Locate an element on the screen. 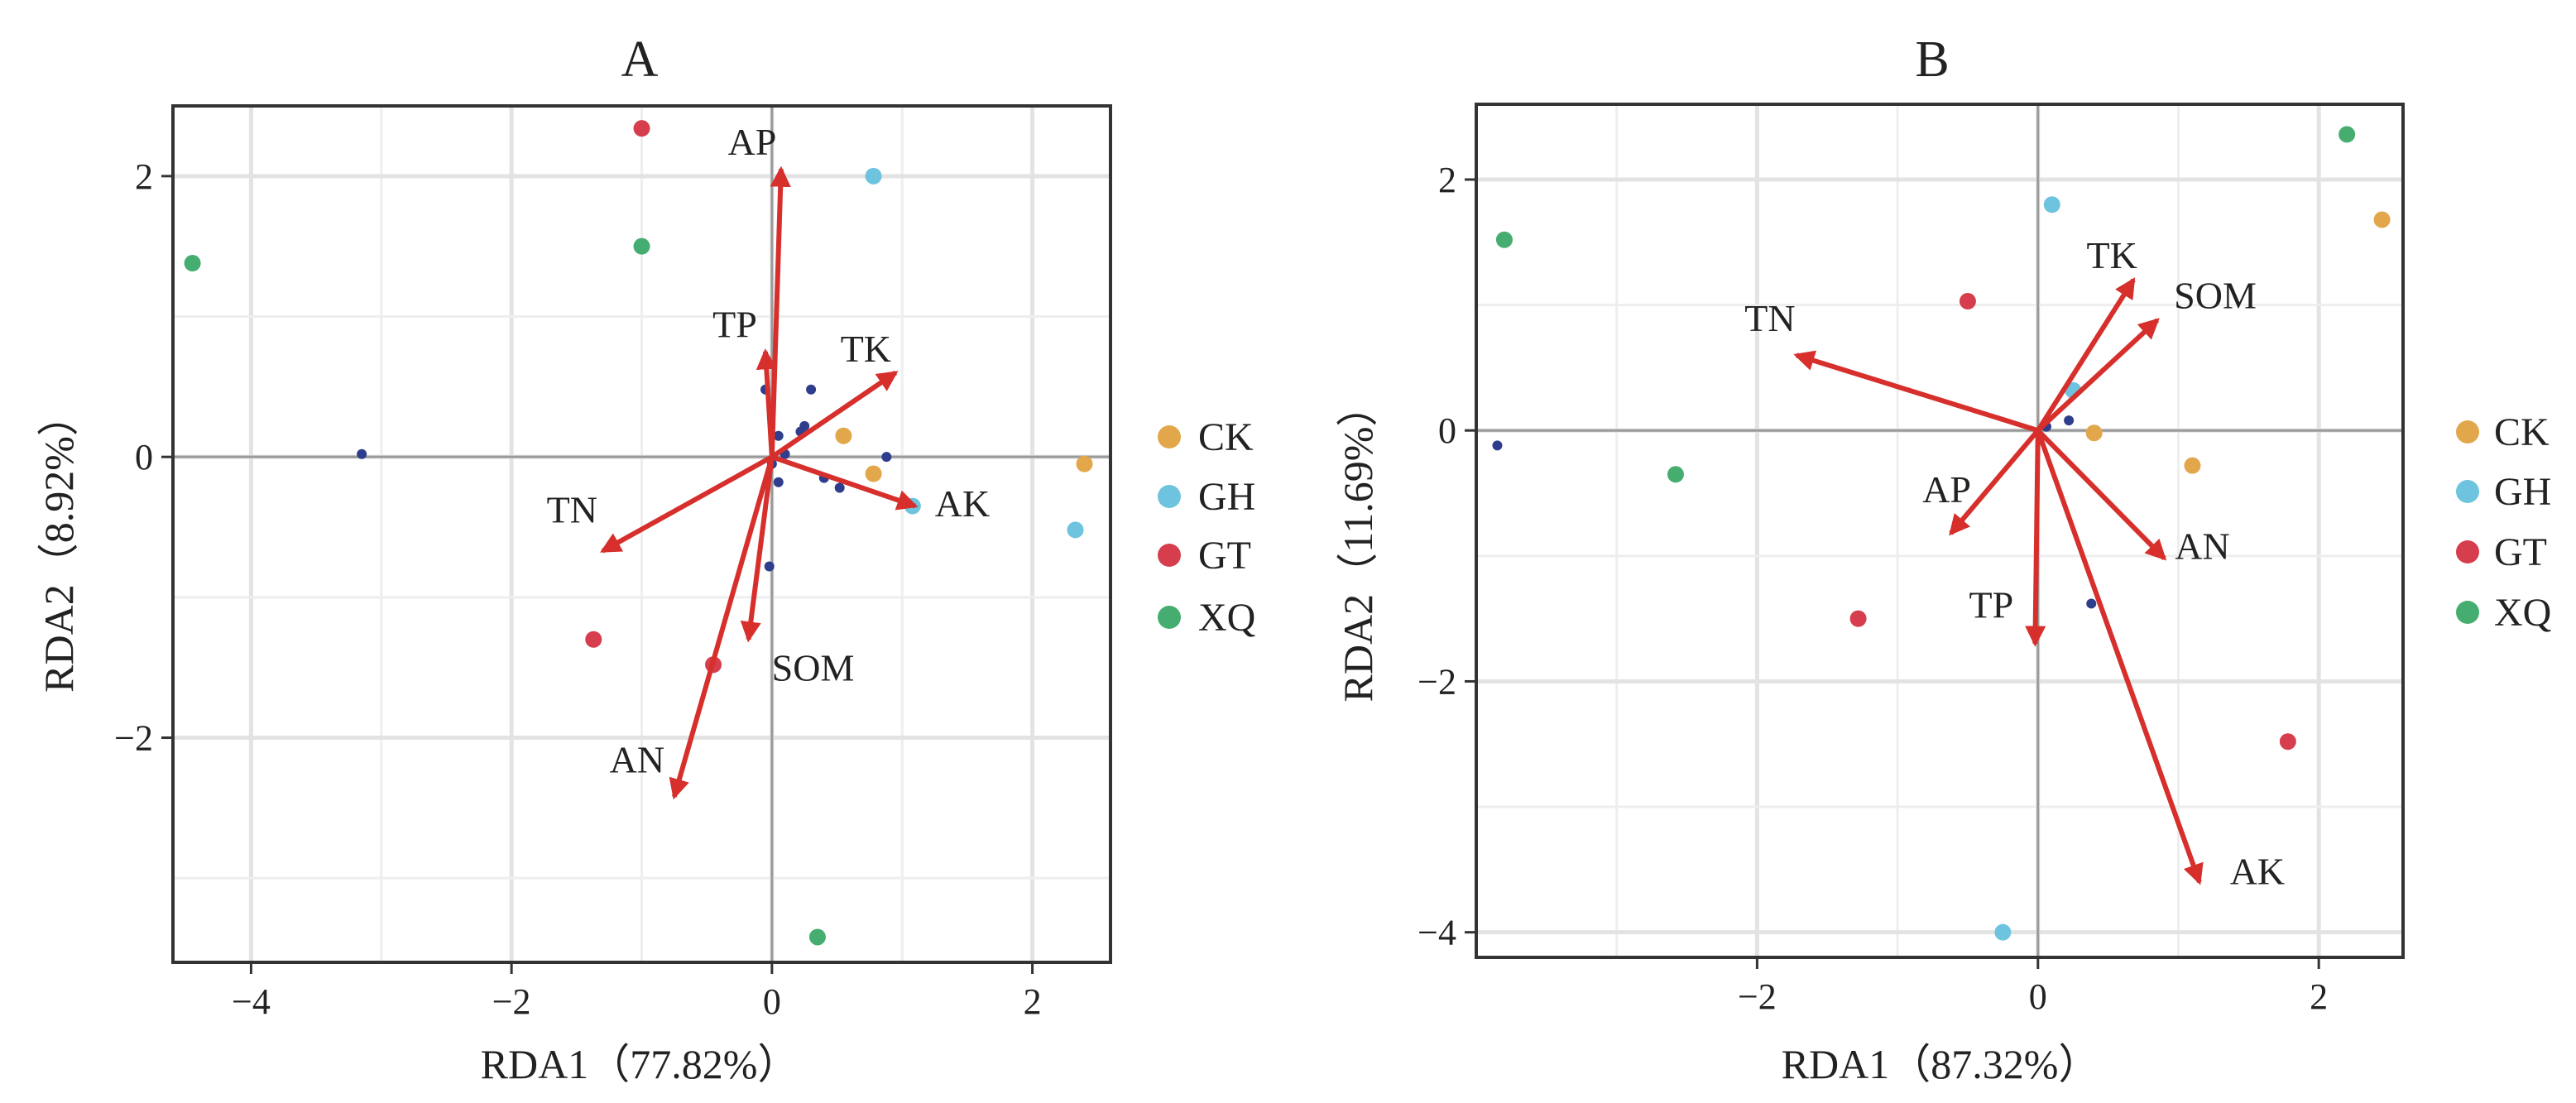  panel-a-legend-swatch-xq is located at coordinates (1170, 617).